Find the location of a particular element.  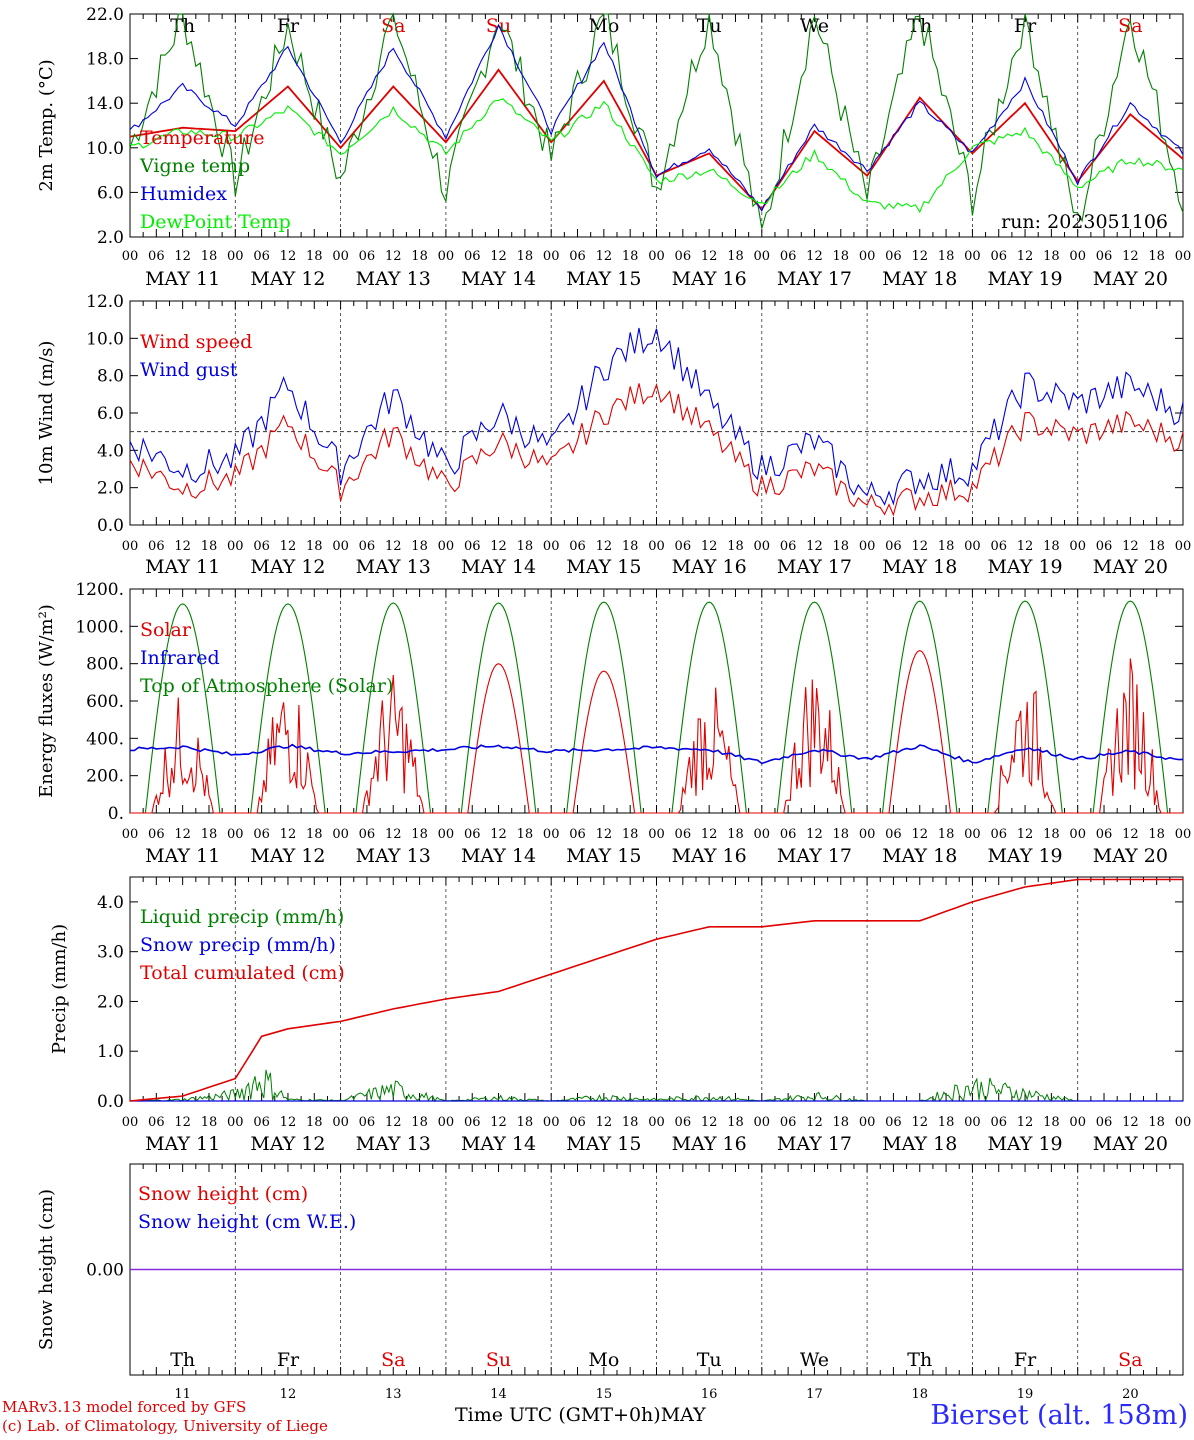

date-label: MAY 14 is located at coordinates (498, 1144).